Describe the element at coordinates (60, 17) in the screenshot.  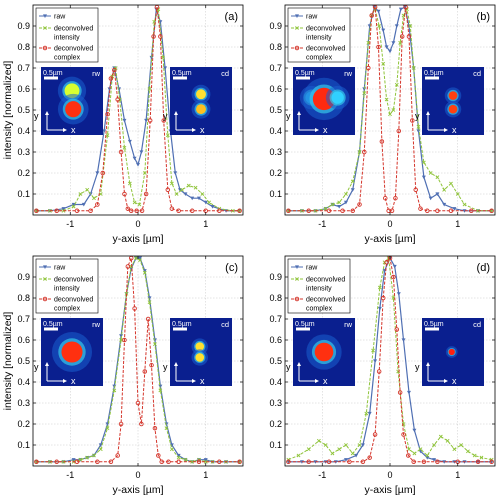
I see `legend-label: raw` at that location.